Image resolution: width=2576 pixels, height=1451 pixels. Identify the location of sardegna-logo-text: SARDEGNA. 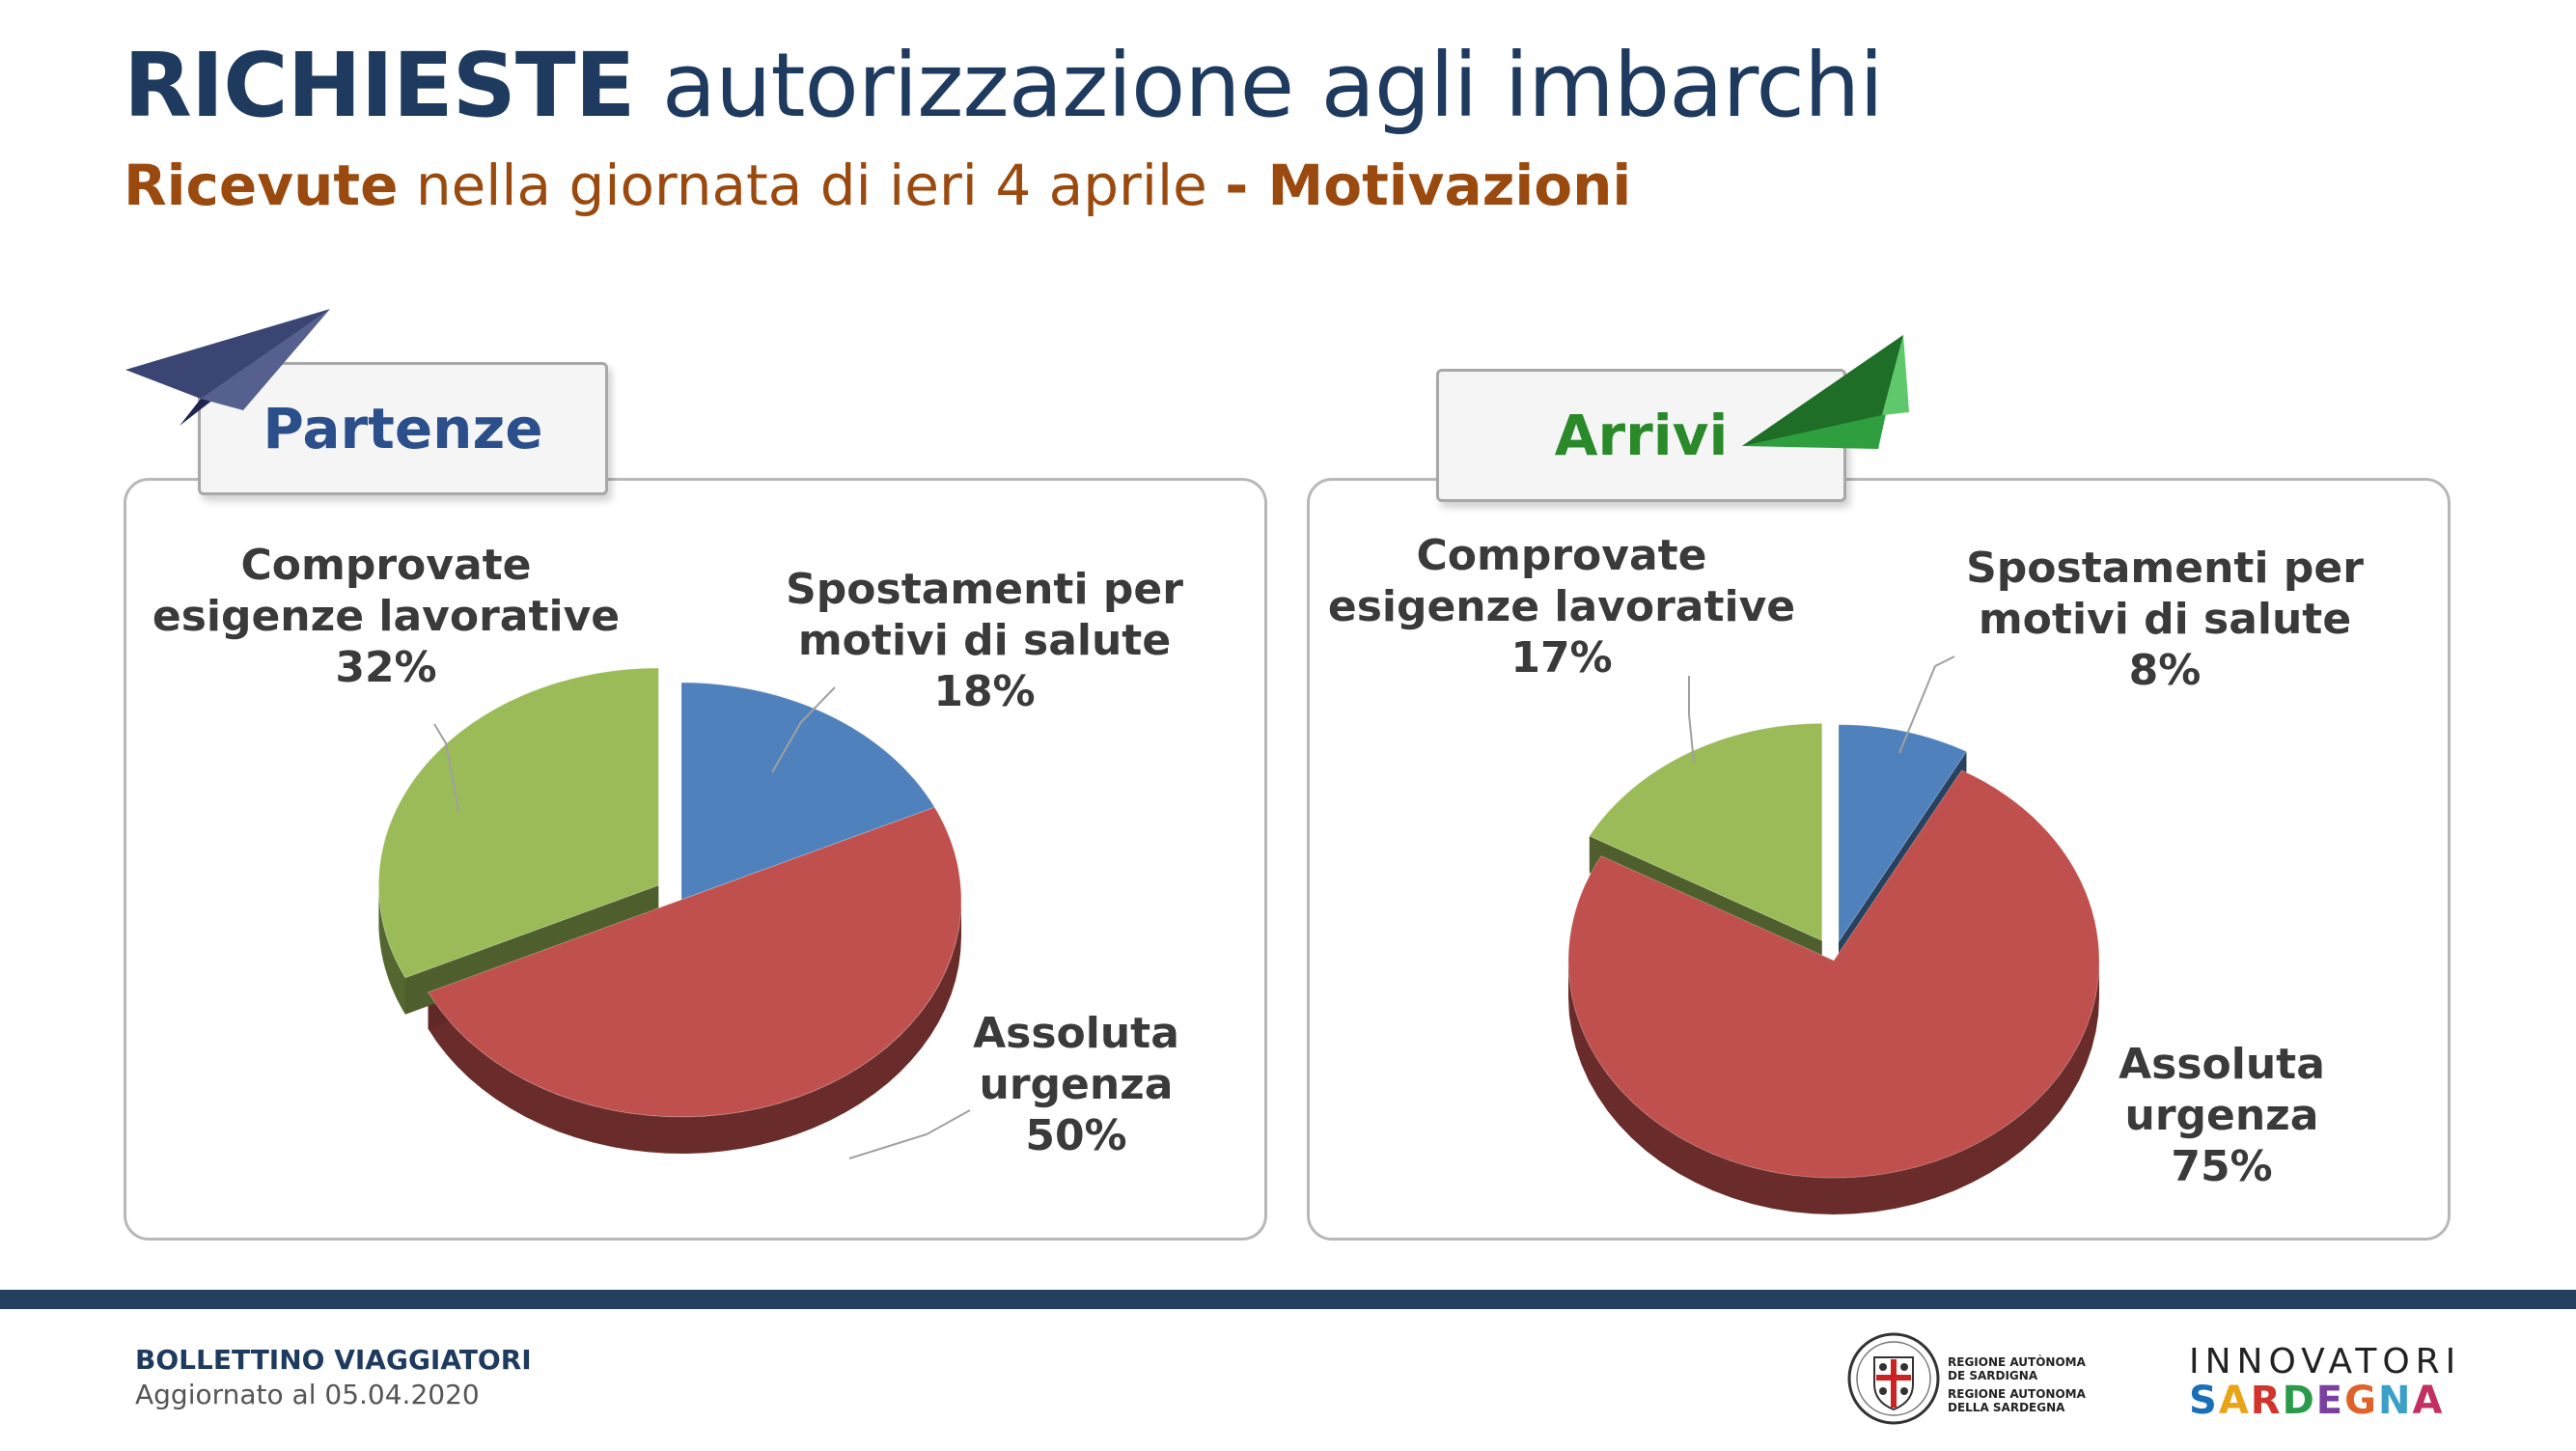
(2316, 1401).